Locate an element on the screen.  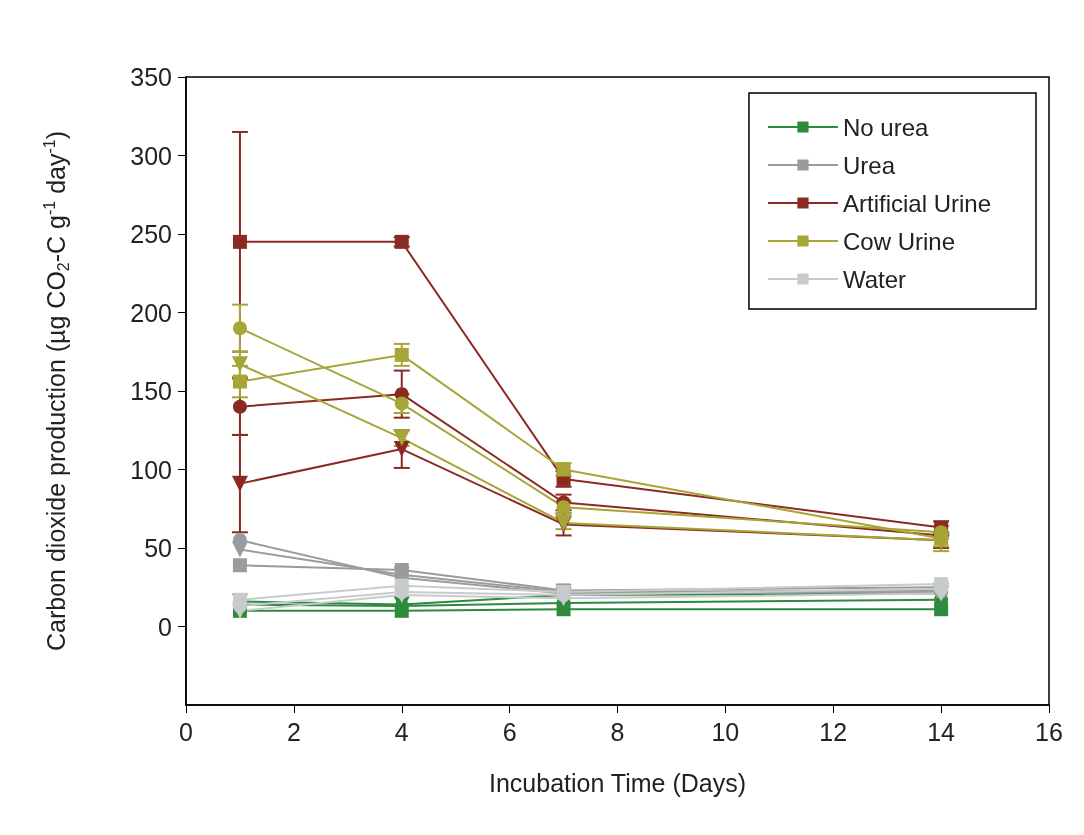
legend-label: Urea is located at coordinates (869, 165).